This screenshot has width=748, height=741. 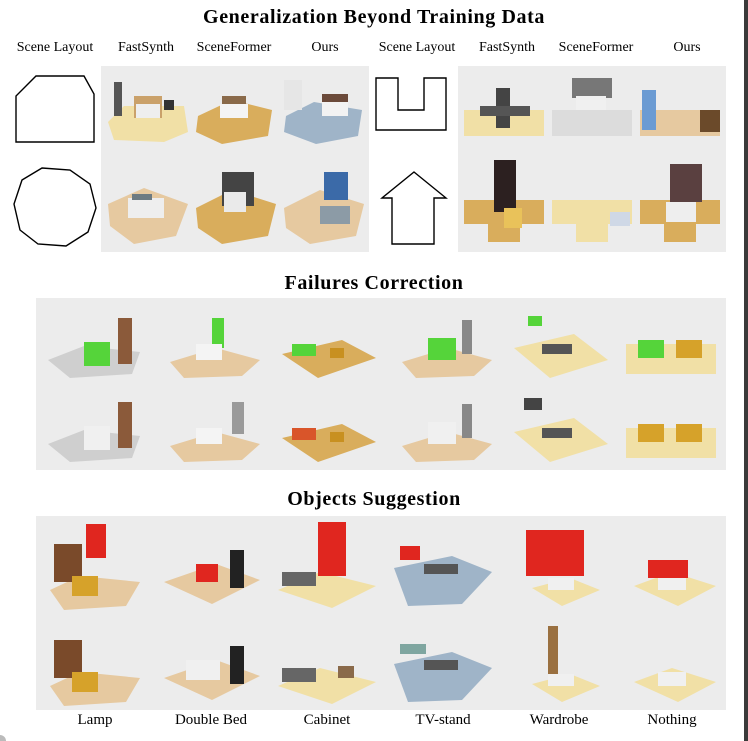 What do you see at coordinates (443, 720) in the screenshot?
I see `label-tv-stand: TV-stand` at bounding box center [443, 720].